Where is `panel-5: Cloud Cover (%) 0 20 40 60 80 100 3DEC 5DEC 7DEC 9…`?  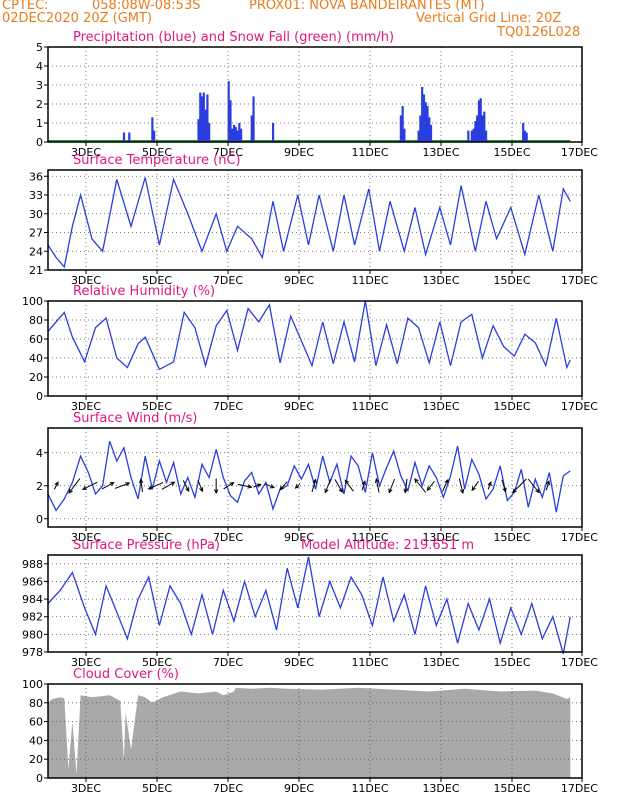 panel-5: Cloud Cover (%) 0 20 40 60 80 100 3DEC 5DEC 7DEC 9… is located at coordinates (310, 731).